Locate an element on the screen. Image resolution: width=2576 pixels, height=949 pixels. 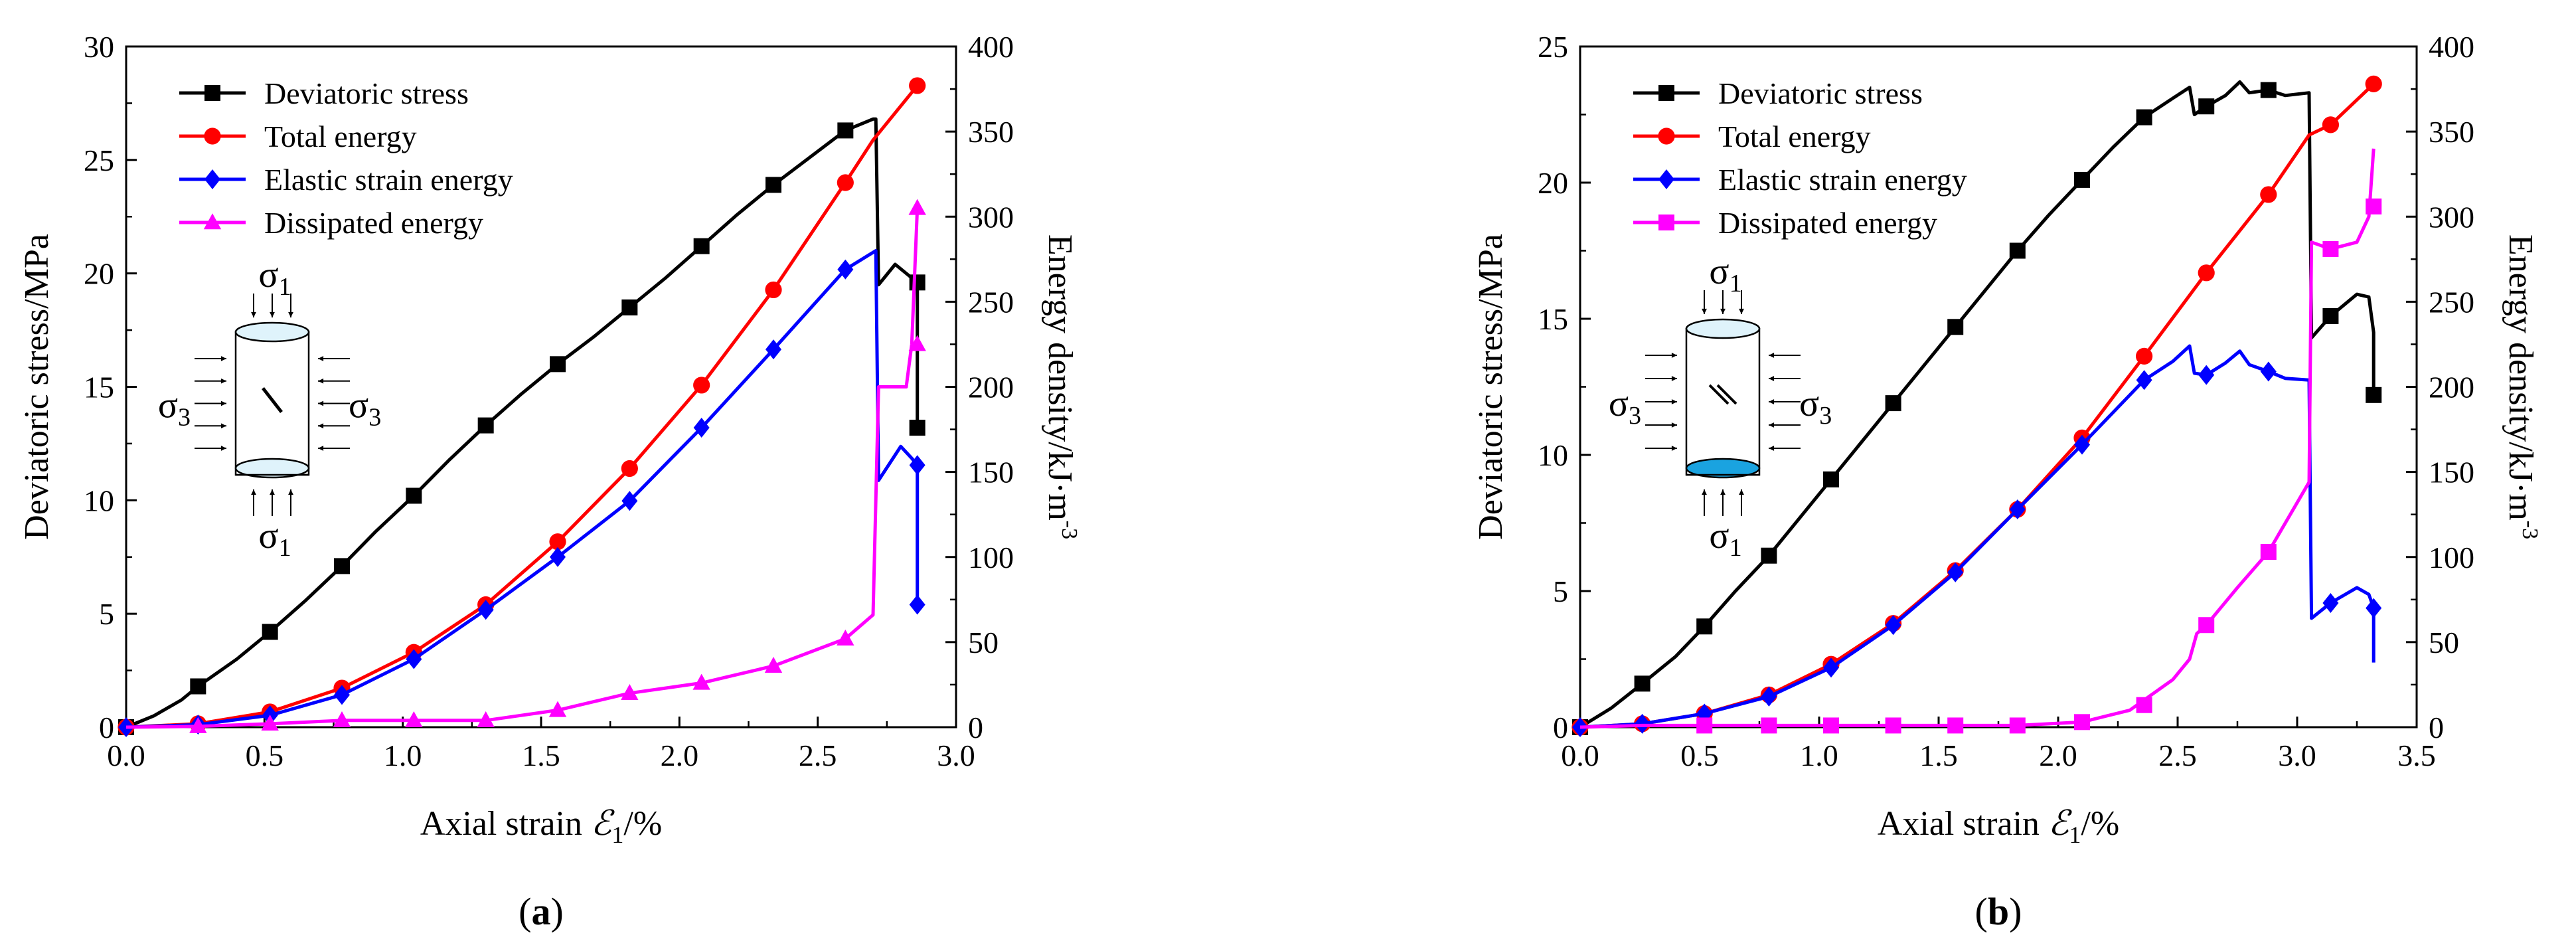
panel-a-legend-item-total-energy: Total energy is located at coordinates (298, 136).